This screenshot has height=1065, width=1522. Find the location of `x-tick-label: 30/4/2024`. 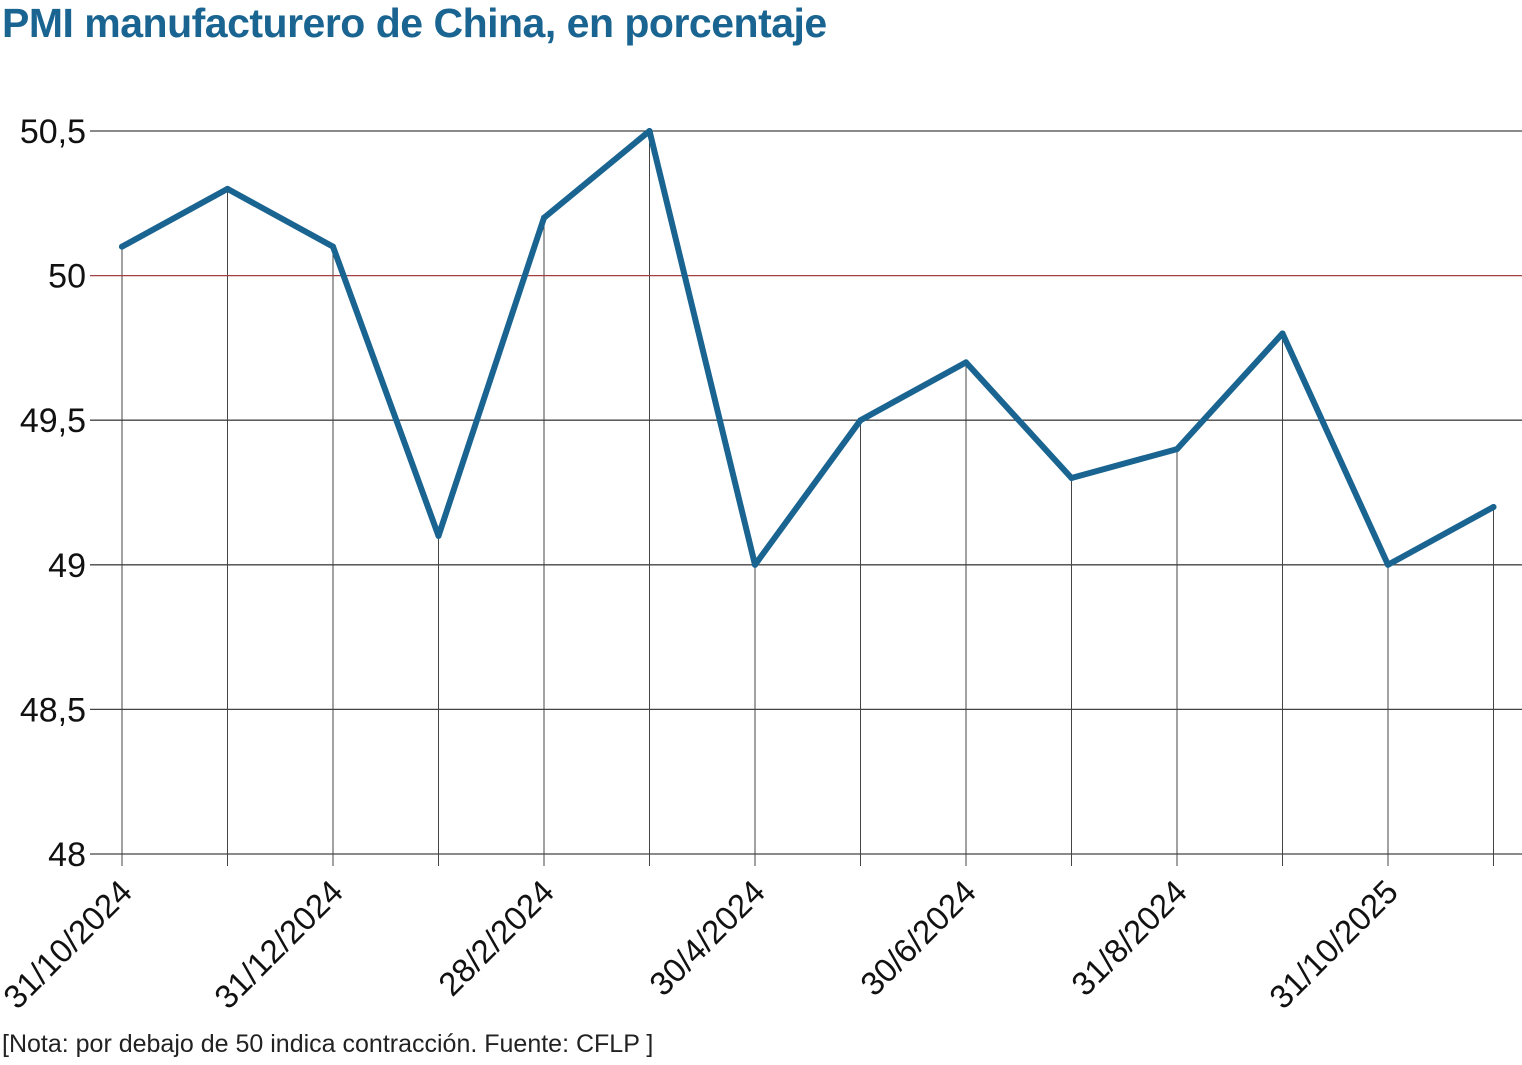

x-tick-label: 30/4/2024 is located at coordinates (707, 938).